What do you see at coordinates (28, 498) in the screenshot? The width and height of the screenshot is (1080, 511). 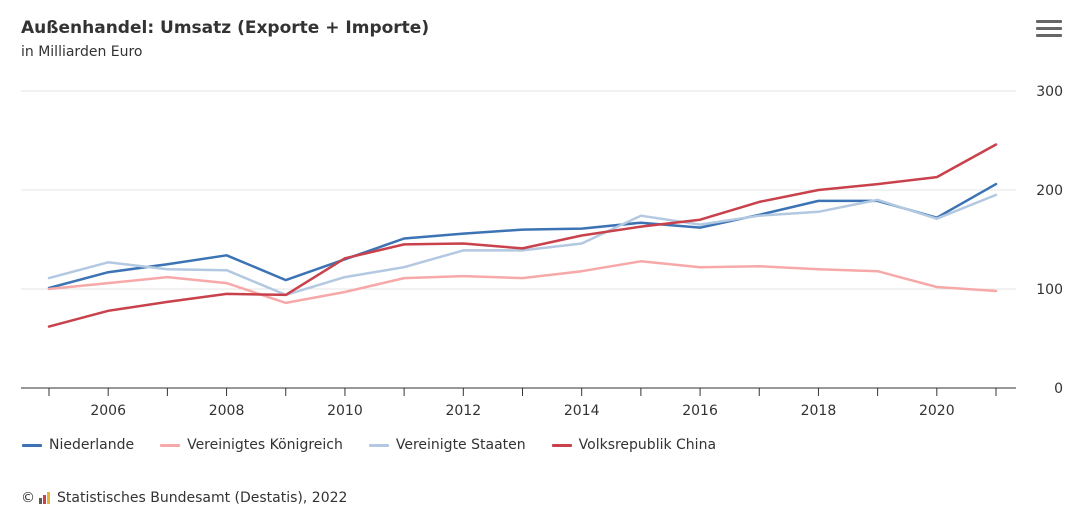 I see `copyright-symbol: ©` at bounding box center [28, 498].